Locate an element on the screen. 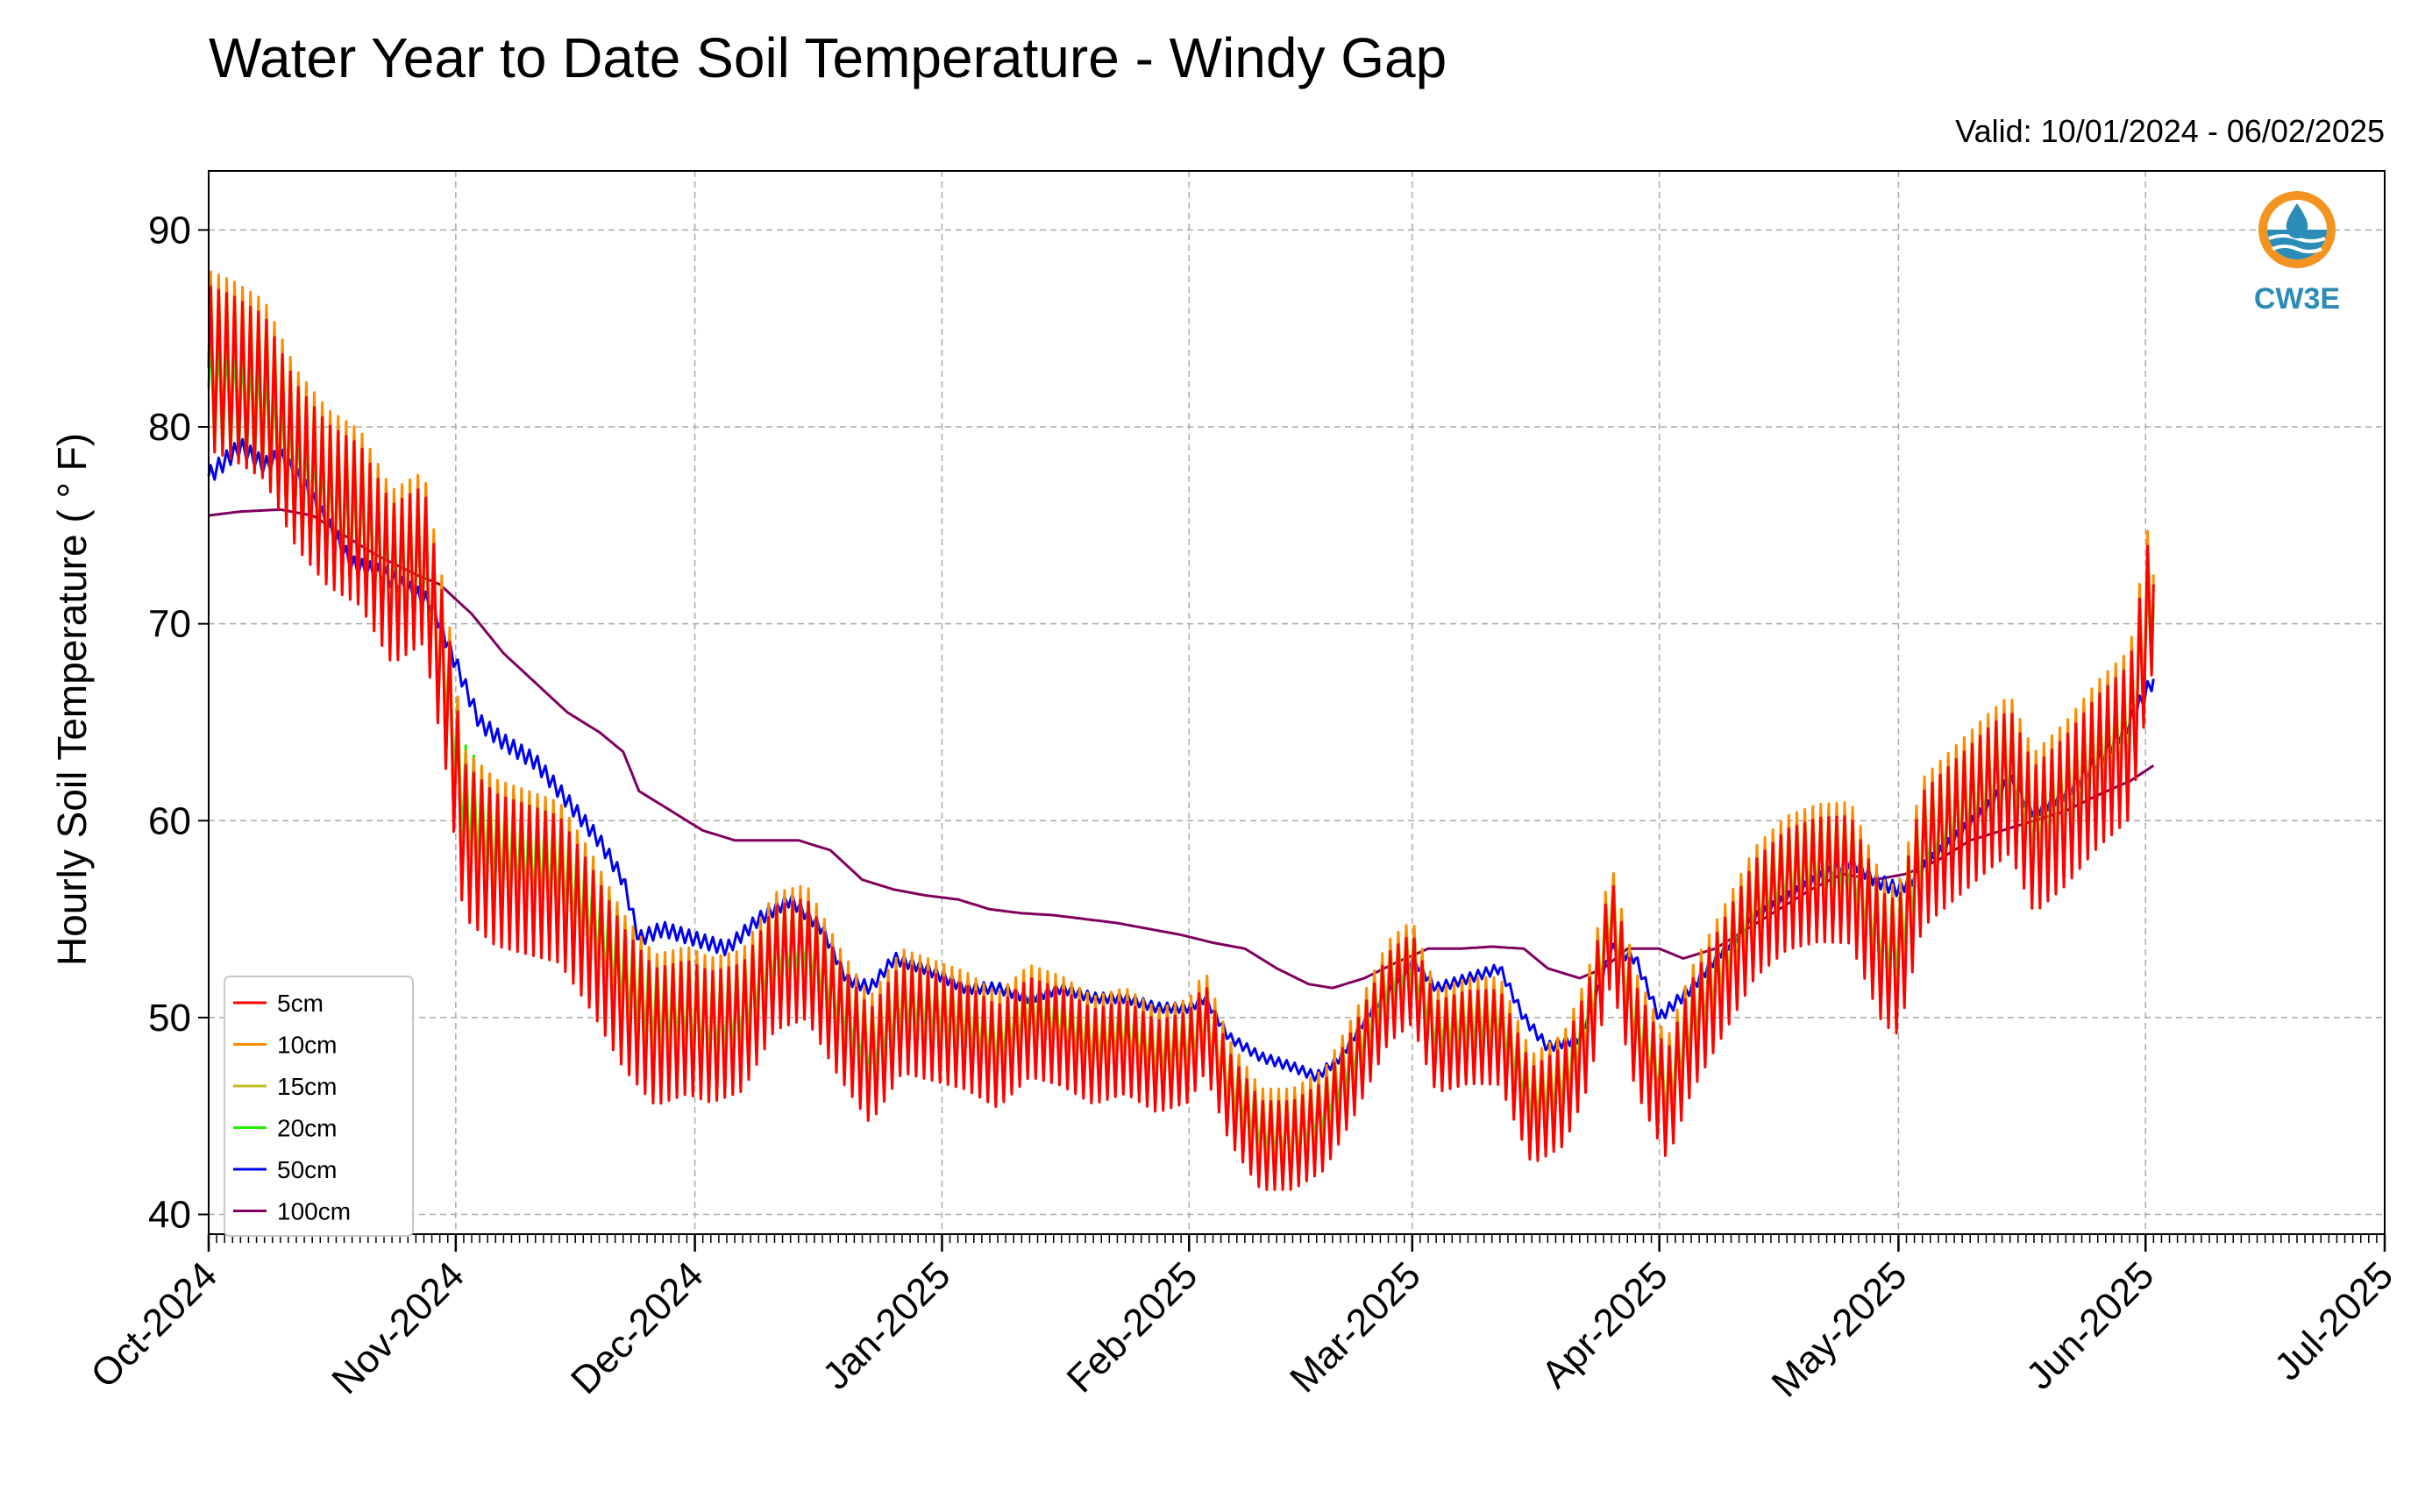 This screenshot has width=2418, height=1512. x-tick-label: Oct-2024 is located at coordinates (153, 1324).